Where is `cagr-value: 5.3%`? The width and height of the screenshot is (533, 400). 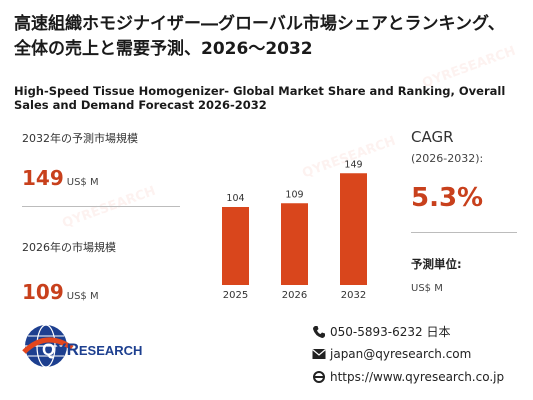 cagr-value: 5.3% is located at coordinates (447, 198).